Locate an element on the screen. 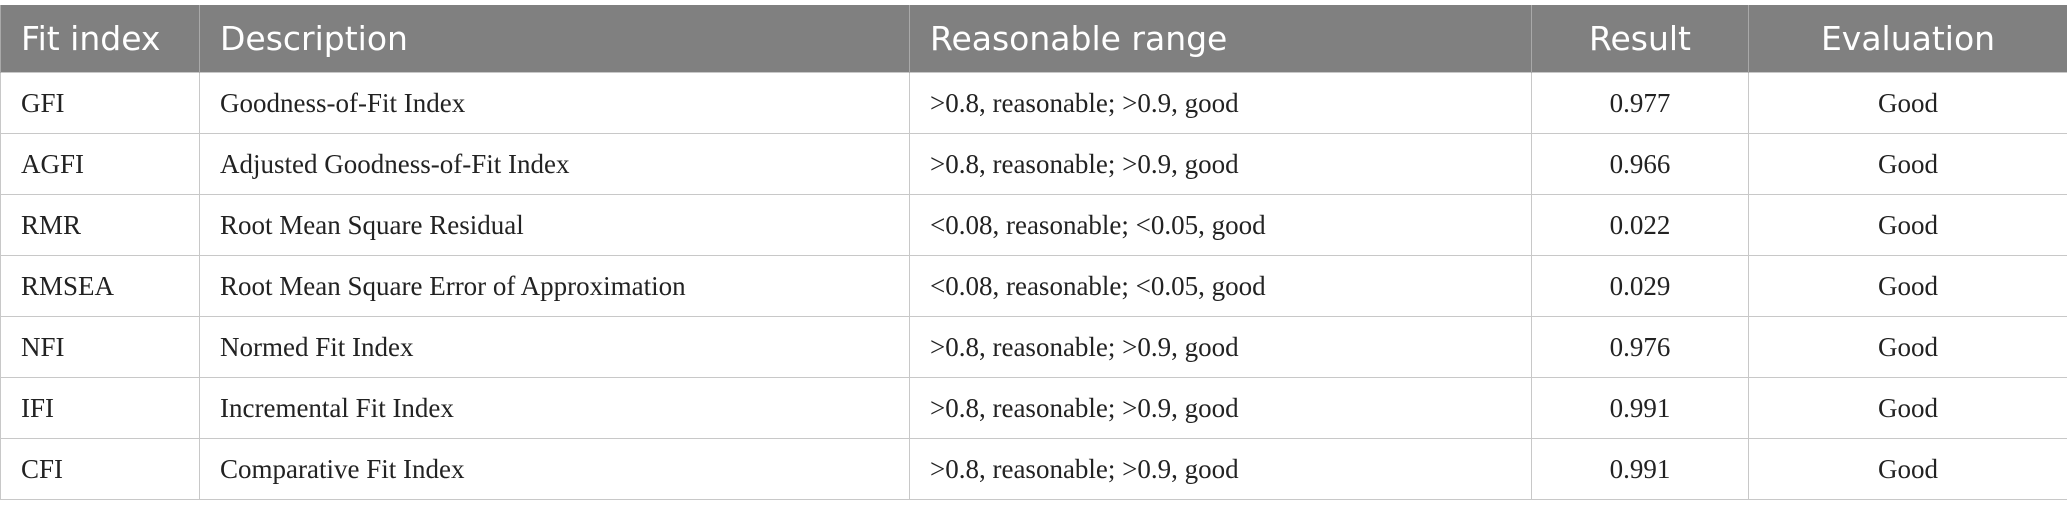  header-fit-index: Fit index is located at coordinates (100, 39).